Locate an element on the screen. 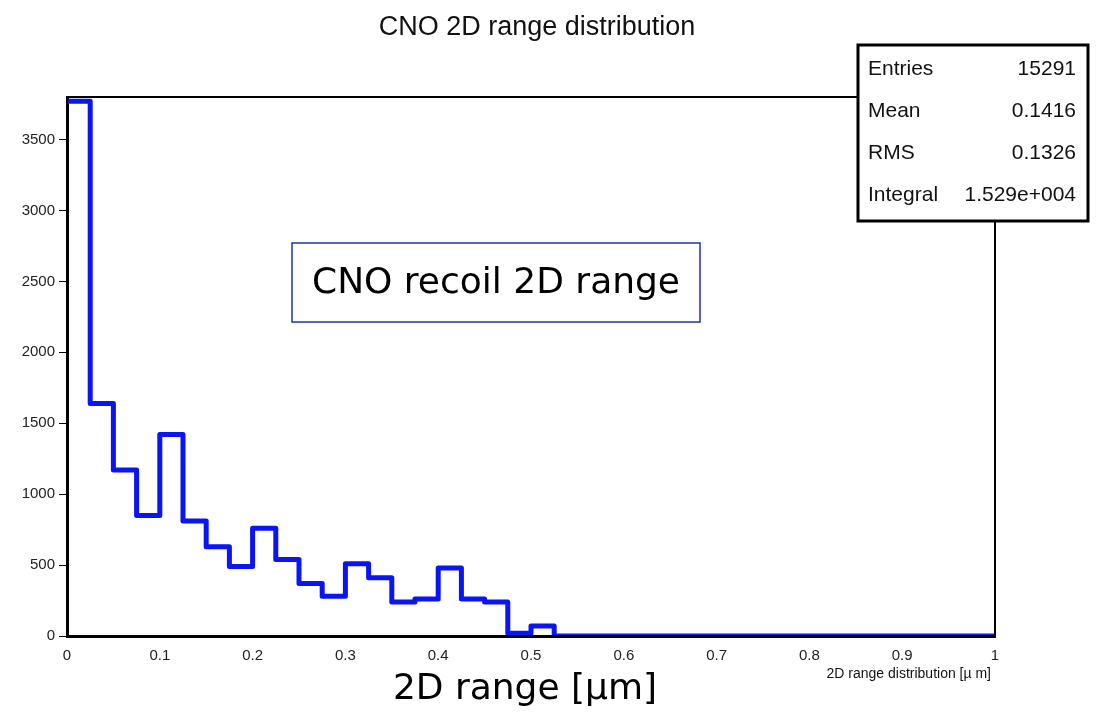 This screenshot has width=1102, height=715. x-tick-label: 0 is located at coordinates (67, 655).